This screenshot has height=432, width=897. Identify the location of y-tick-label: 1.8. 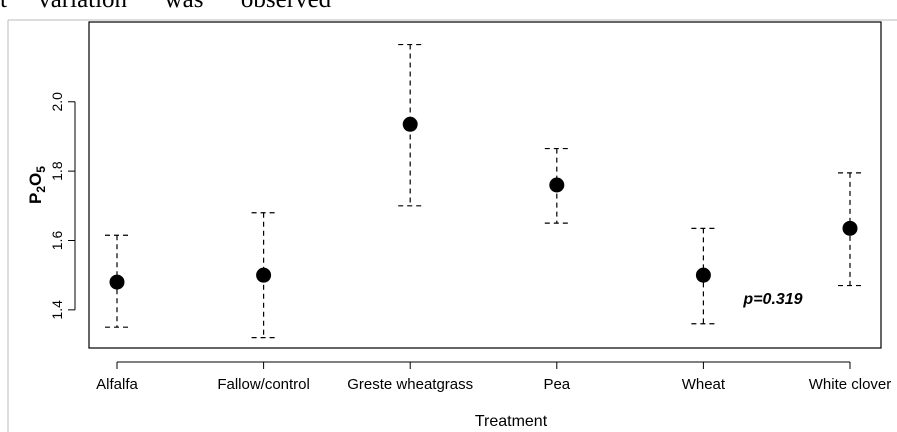
(57, 171).